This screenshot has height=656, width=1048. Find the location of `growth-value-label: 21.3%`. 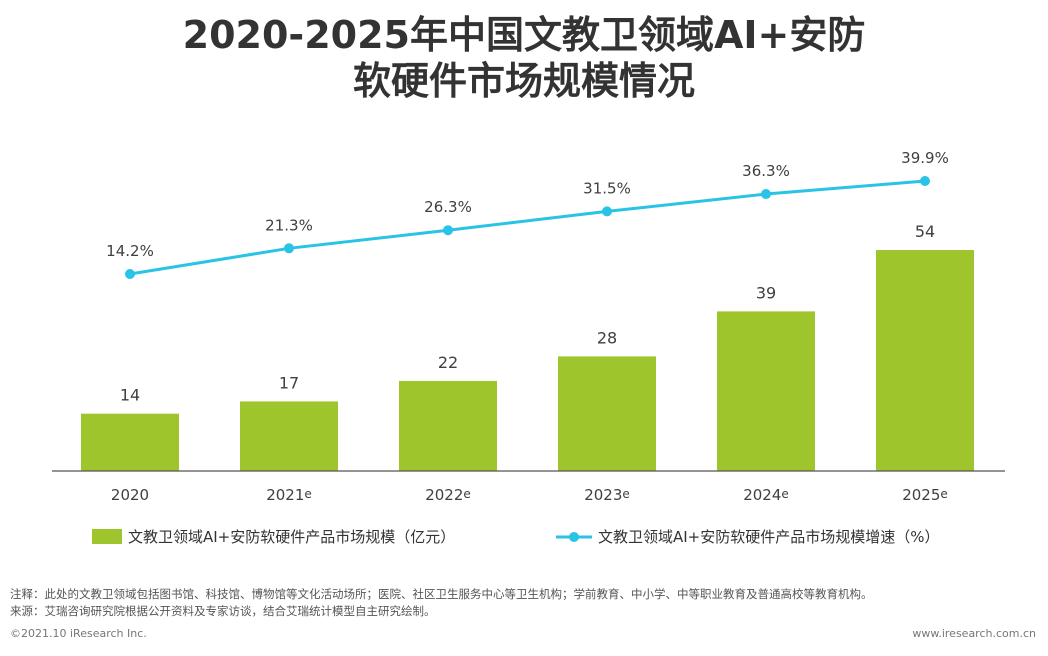

growth-value-label: 21.3% is located at coordinates (289, 225).